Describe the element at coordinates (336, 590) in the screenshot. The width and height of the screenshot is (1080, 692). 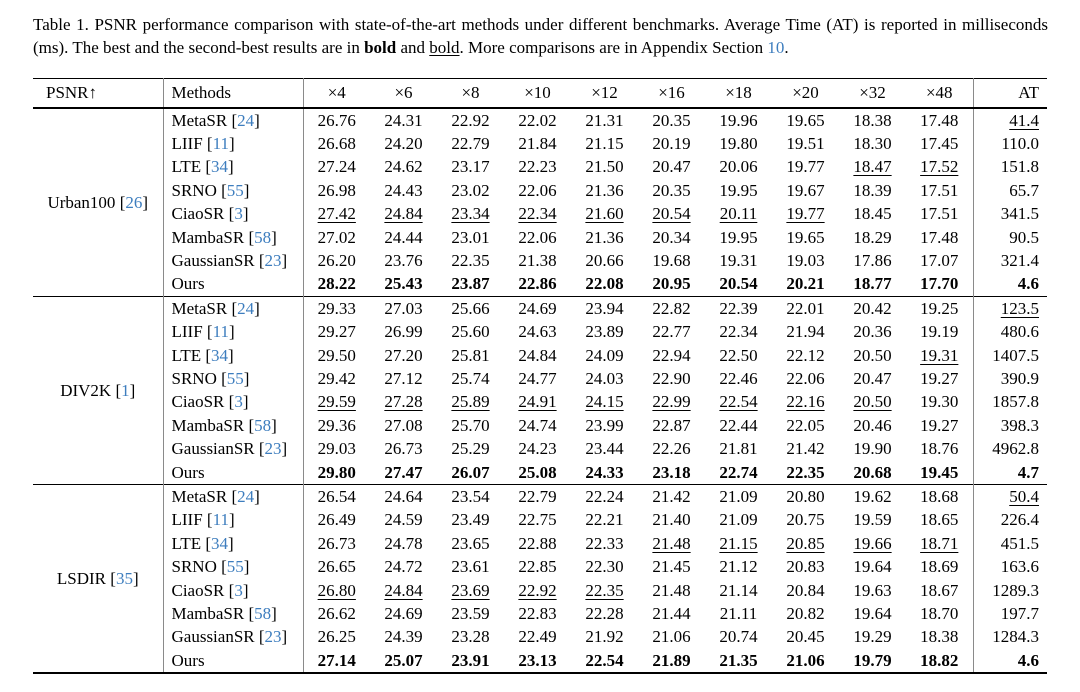
I see `psnr-value-text: 26.80` at that location.